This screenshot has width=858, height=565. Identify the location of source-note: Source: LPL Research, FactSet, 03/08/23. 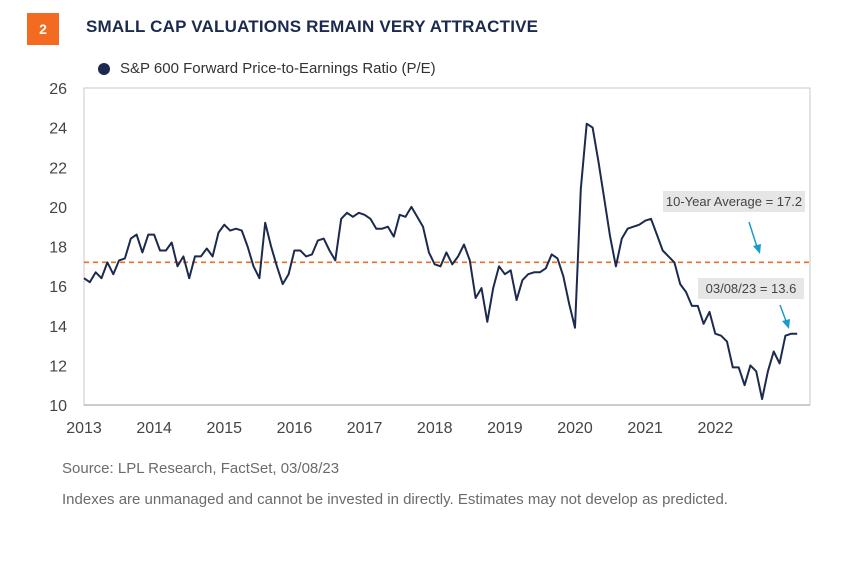
(201, 468).